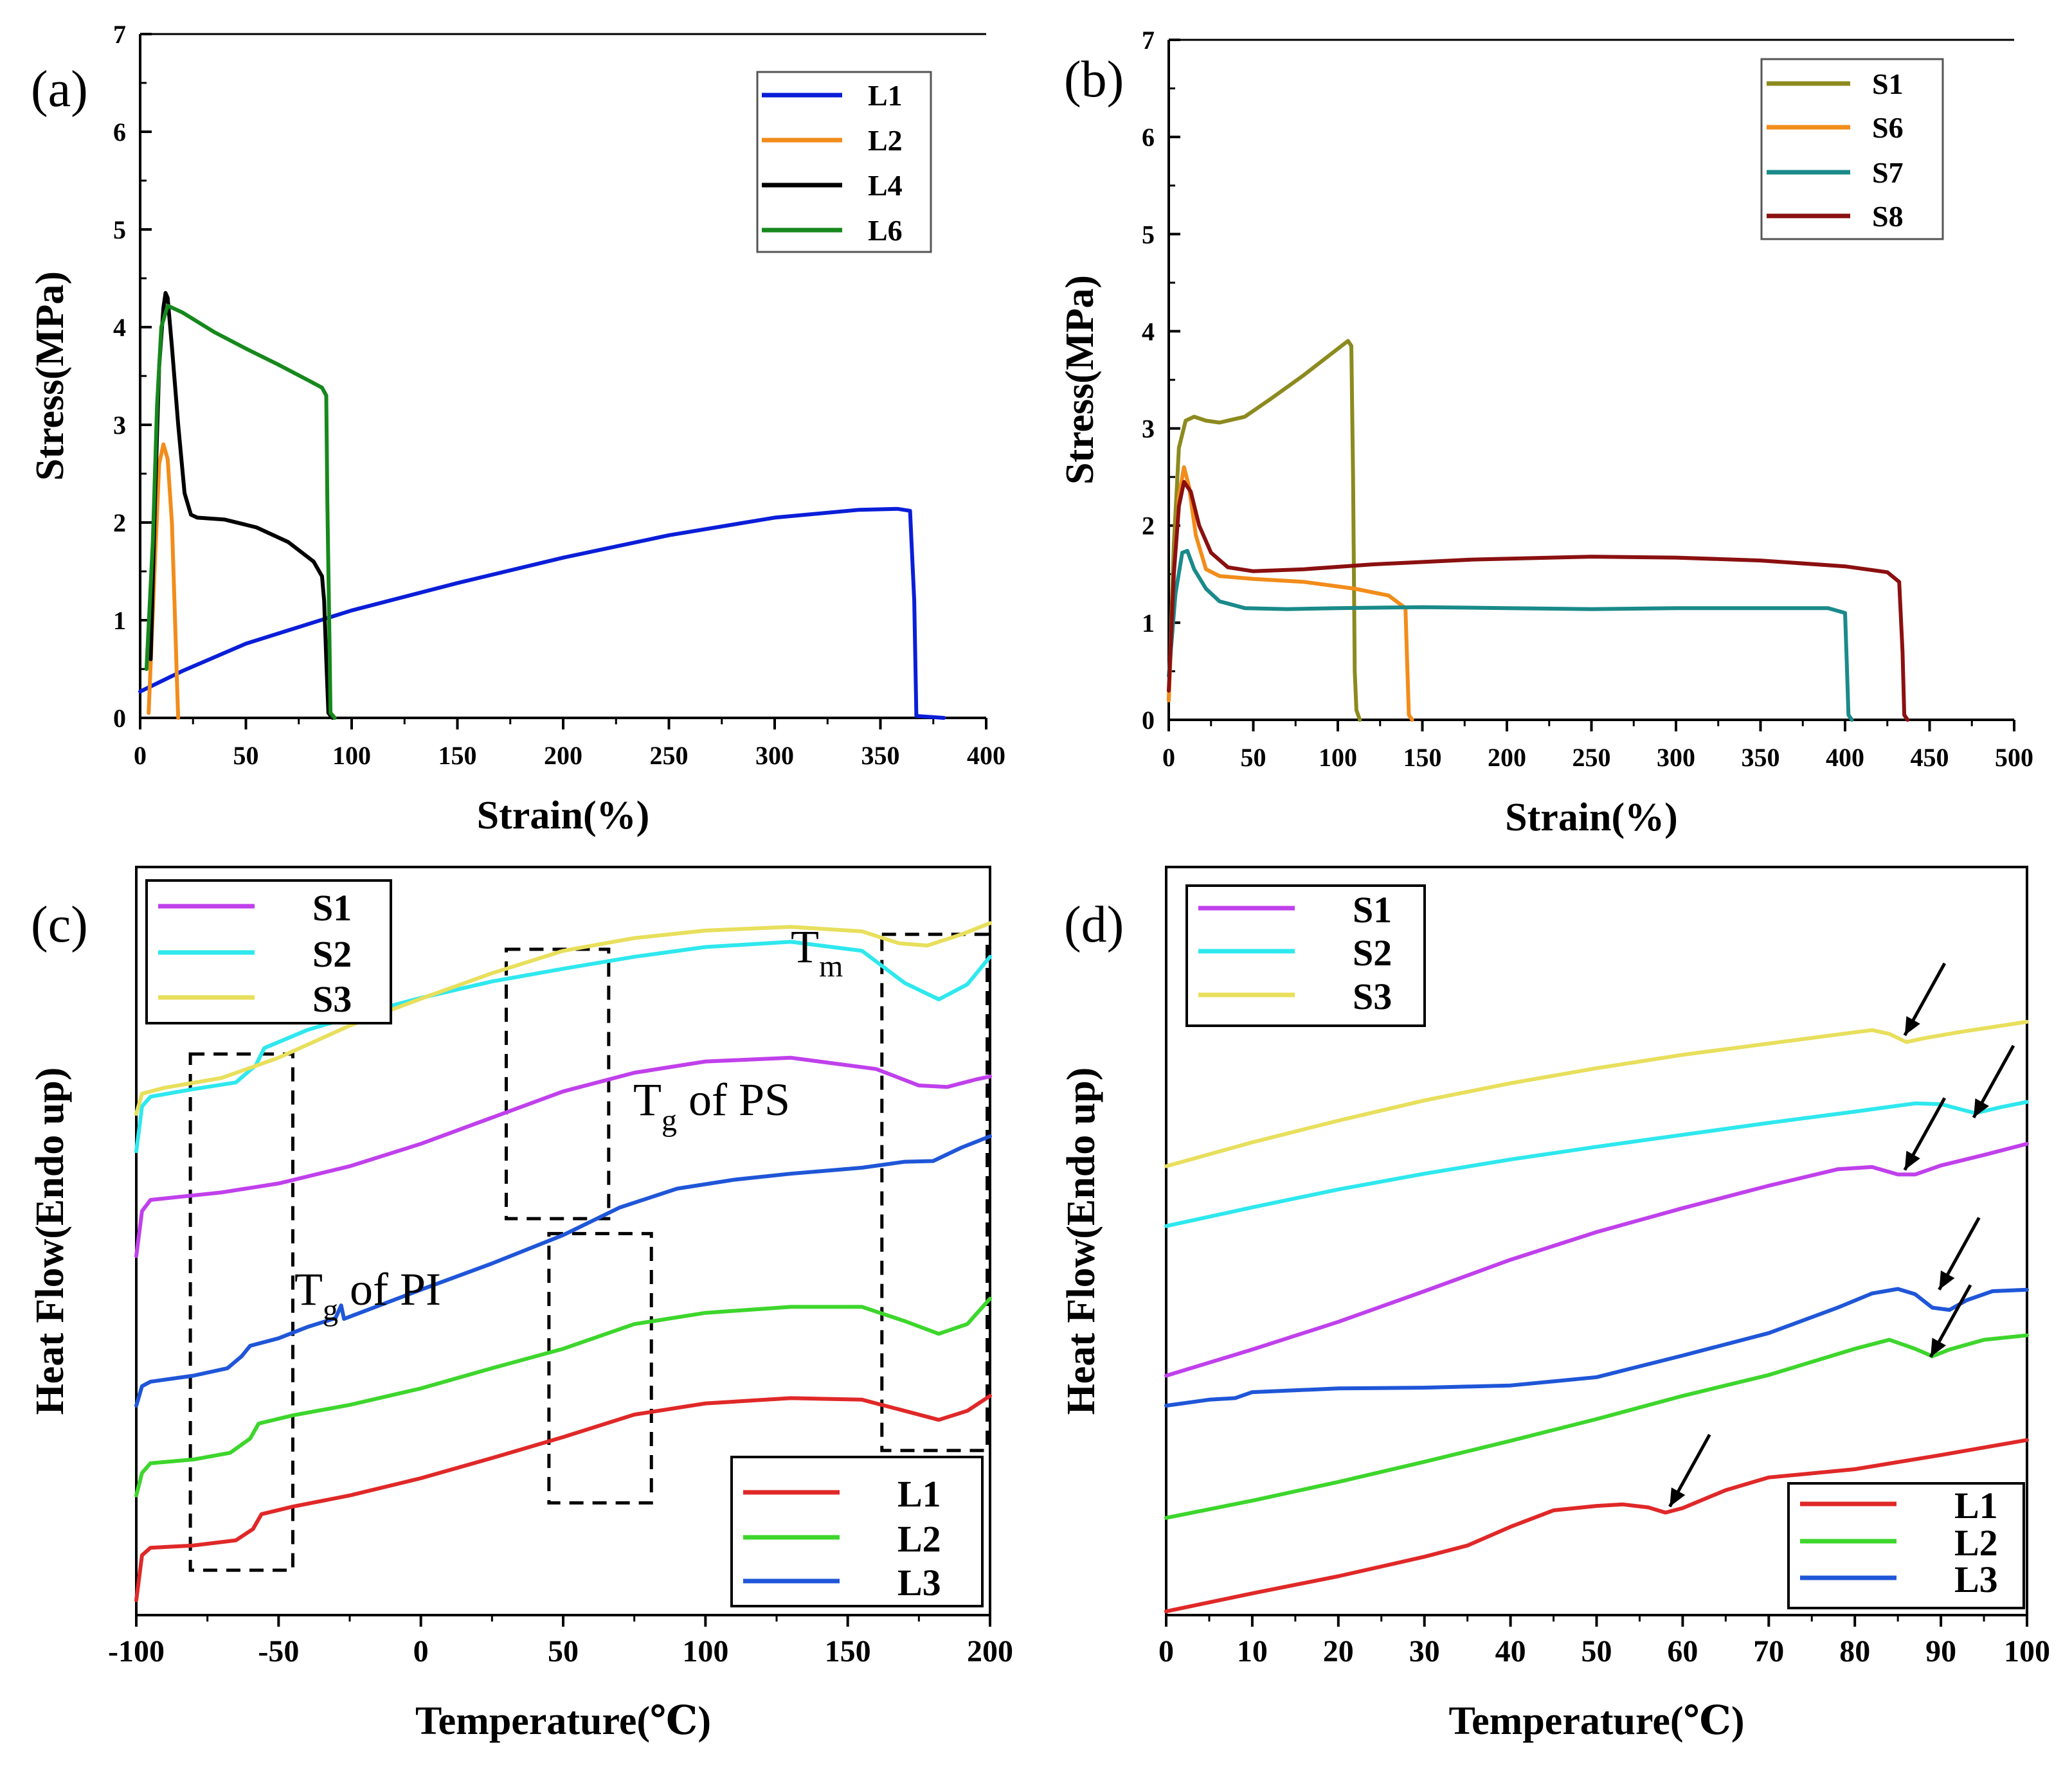 The height and width of the screenshot is (1770, 2072). I want to click on x-tick-label: 300, so click(1676, 757).